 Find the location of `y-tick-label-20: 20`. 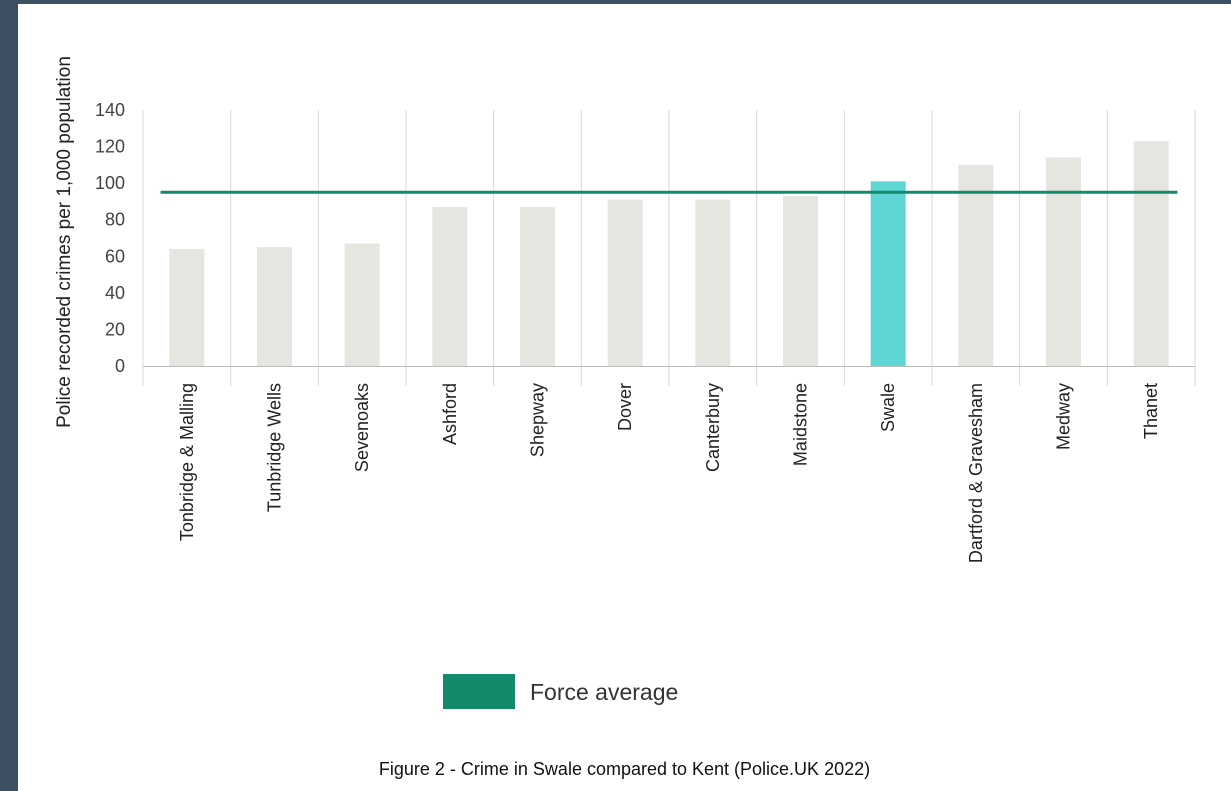

y-tick-label-20: 20 is located at coordinates (115, 329).